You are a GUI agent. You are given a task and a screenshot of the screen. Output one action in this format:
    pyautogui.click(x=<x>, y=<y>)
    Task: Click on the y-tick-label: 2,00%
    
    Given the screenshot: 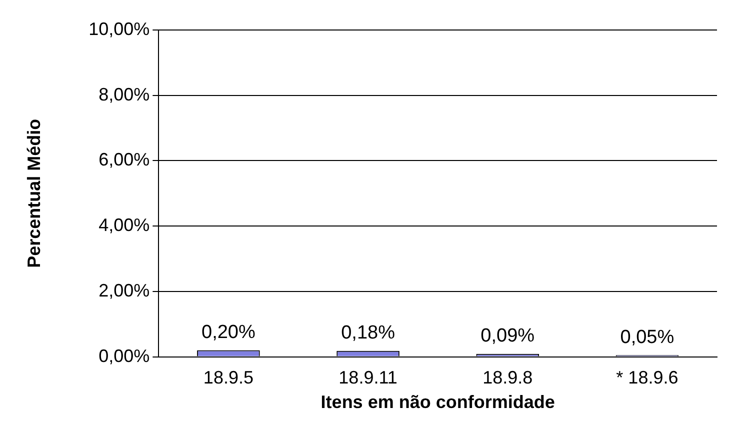 What is the action you would take?
    pyautogui.click(x=124, y=290)
    